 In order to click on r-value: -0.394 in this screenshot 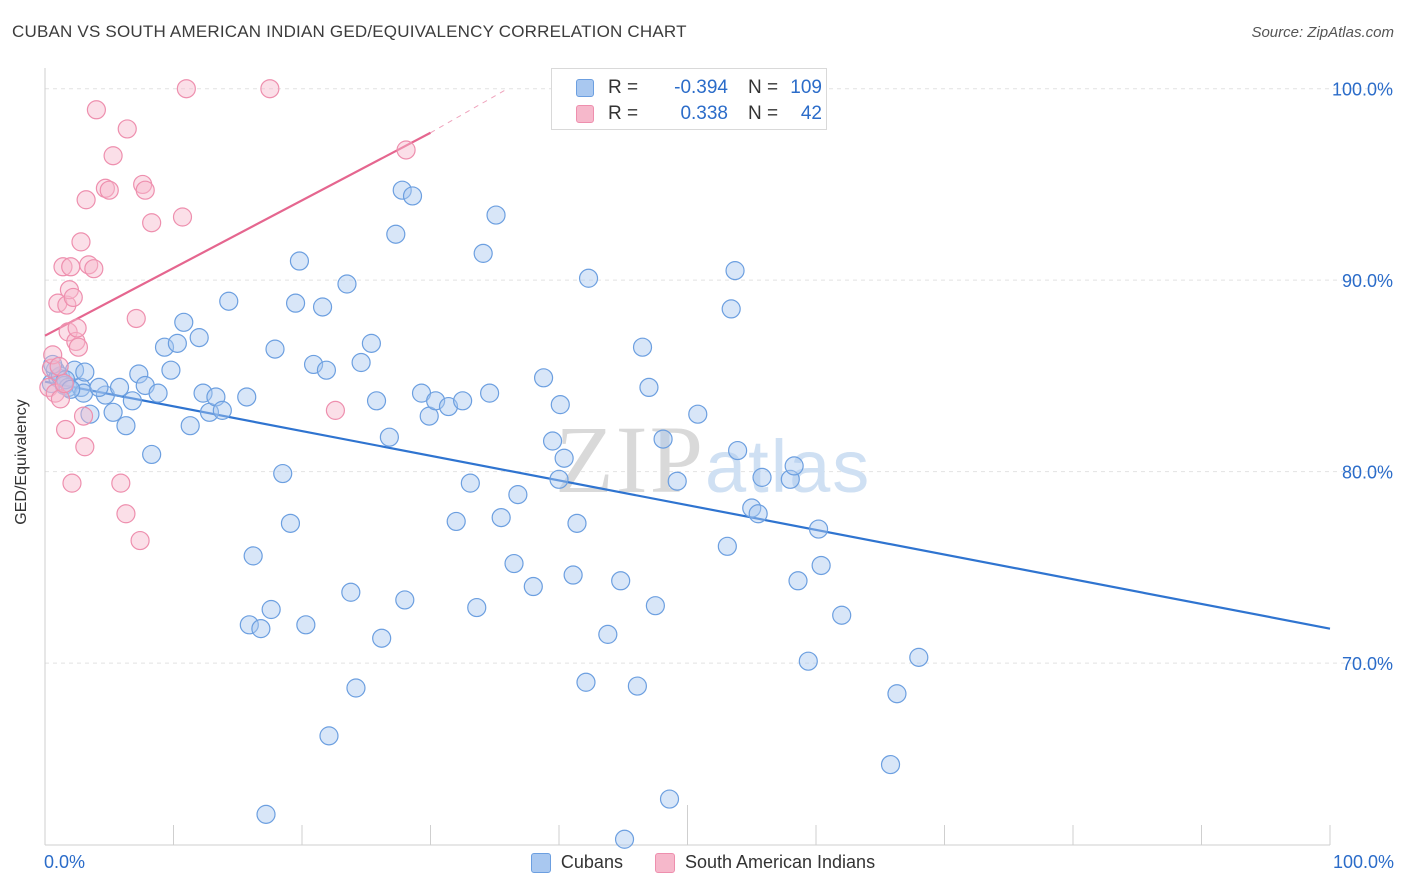, I will do `click(701, 87)`.